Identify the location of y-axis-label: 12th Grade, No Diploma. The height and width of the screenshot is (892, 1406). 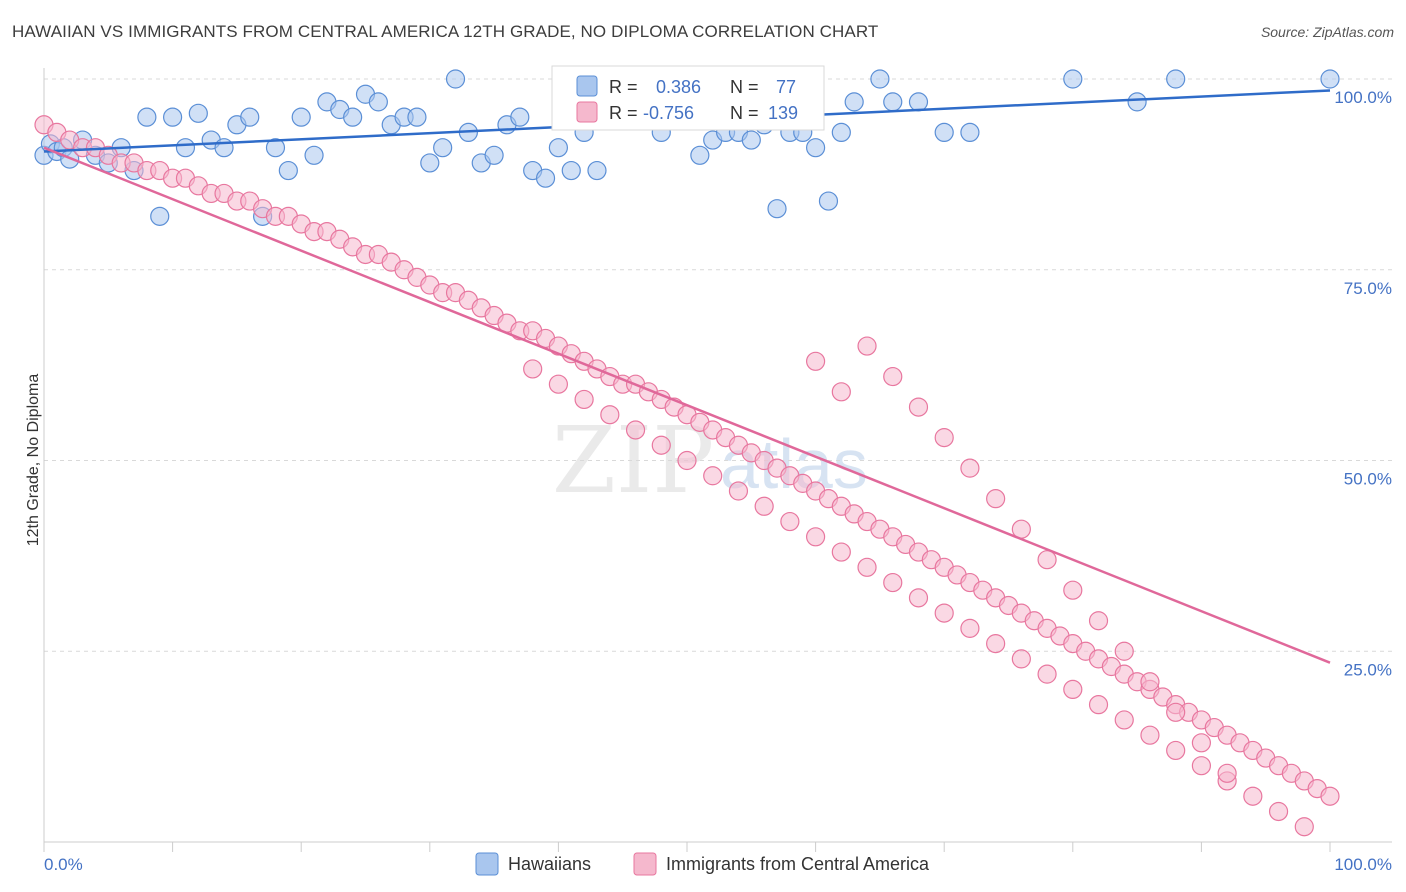
(33, 460).